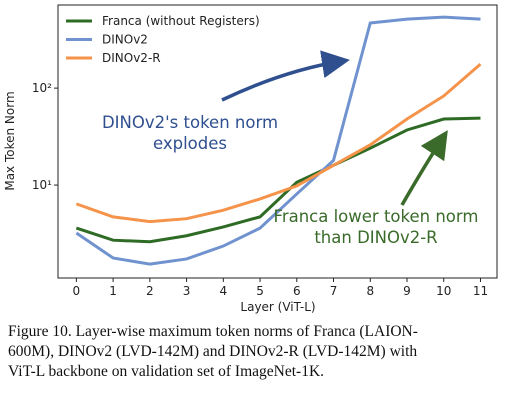  Describe the element at coordinates (443, 291) in the screenshot. I see `x-tick-label: 10` at that location.